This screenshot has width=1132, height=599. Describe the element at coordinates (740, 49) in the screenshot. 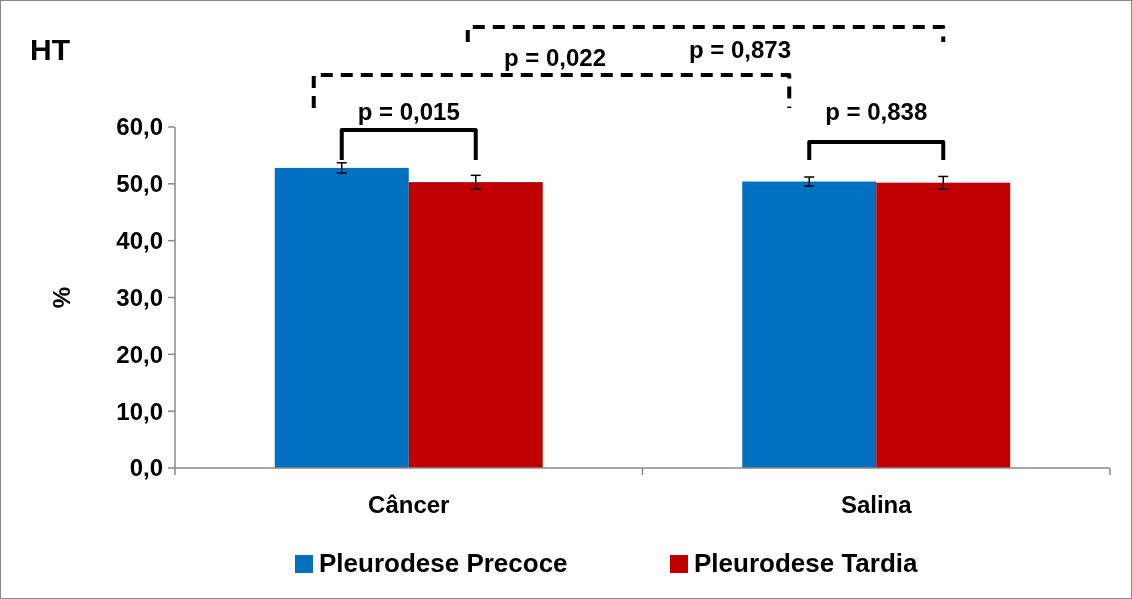

I see `text: p = 0,873` at that location.